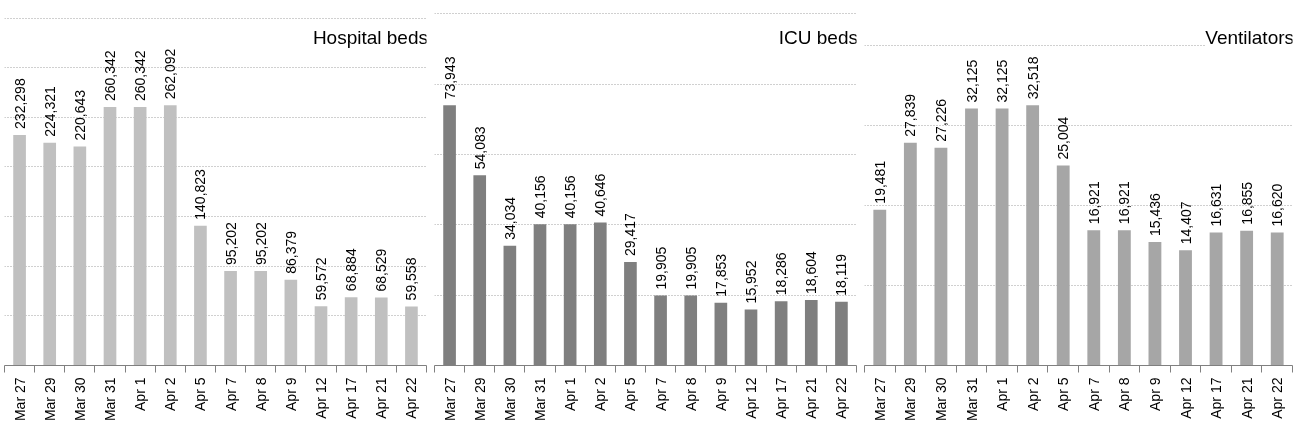 The image size is (1296, 424). Describe the element at coordinates (170, 74) in the screenshot. I see `data-label: 262,092` at that location.